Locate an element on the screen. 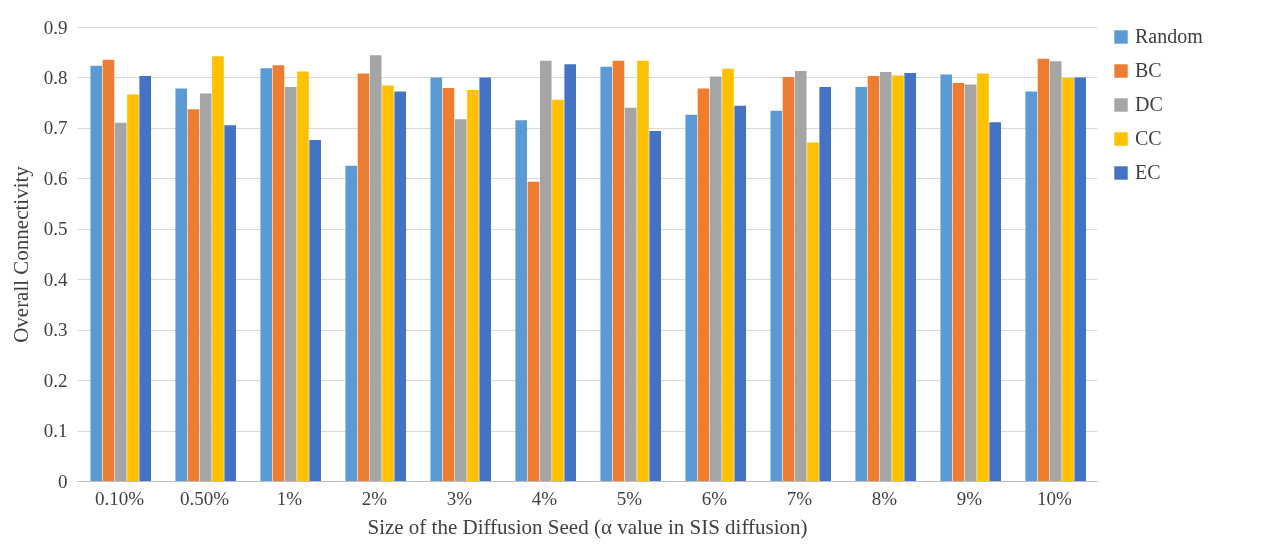 This screenshot has width=1266, height=557. legend-label: BC is located at coordinates (1148, 70).